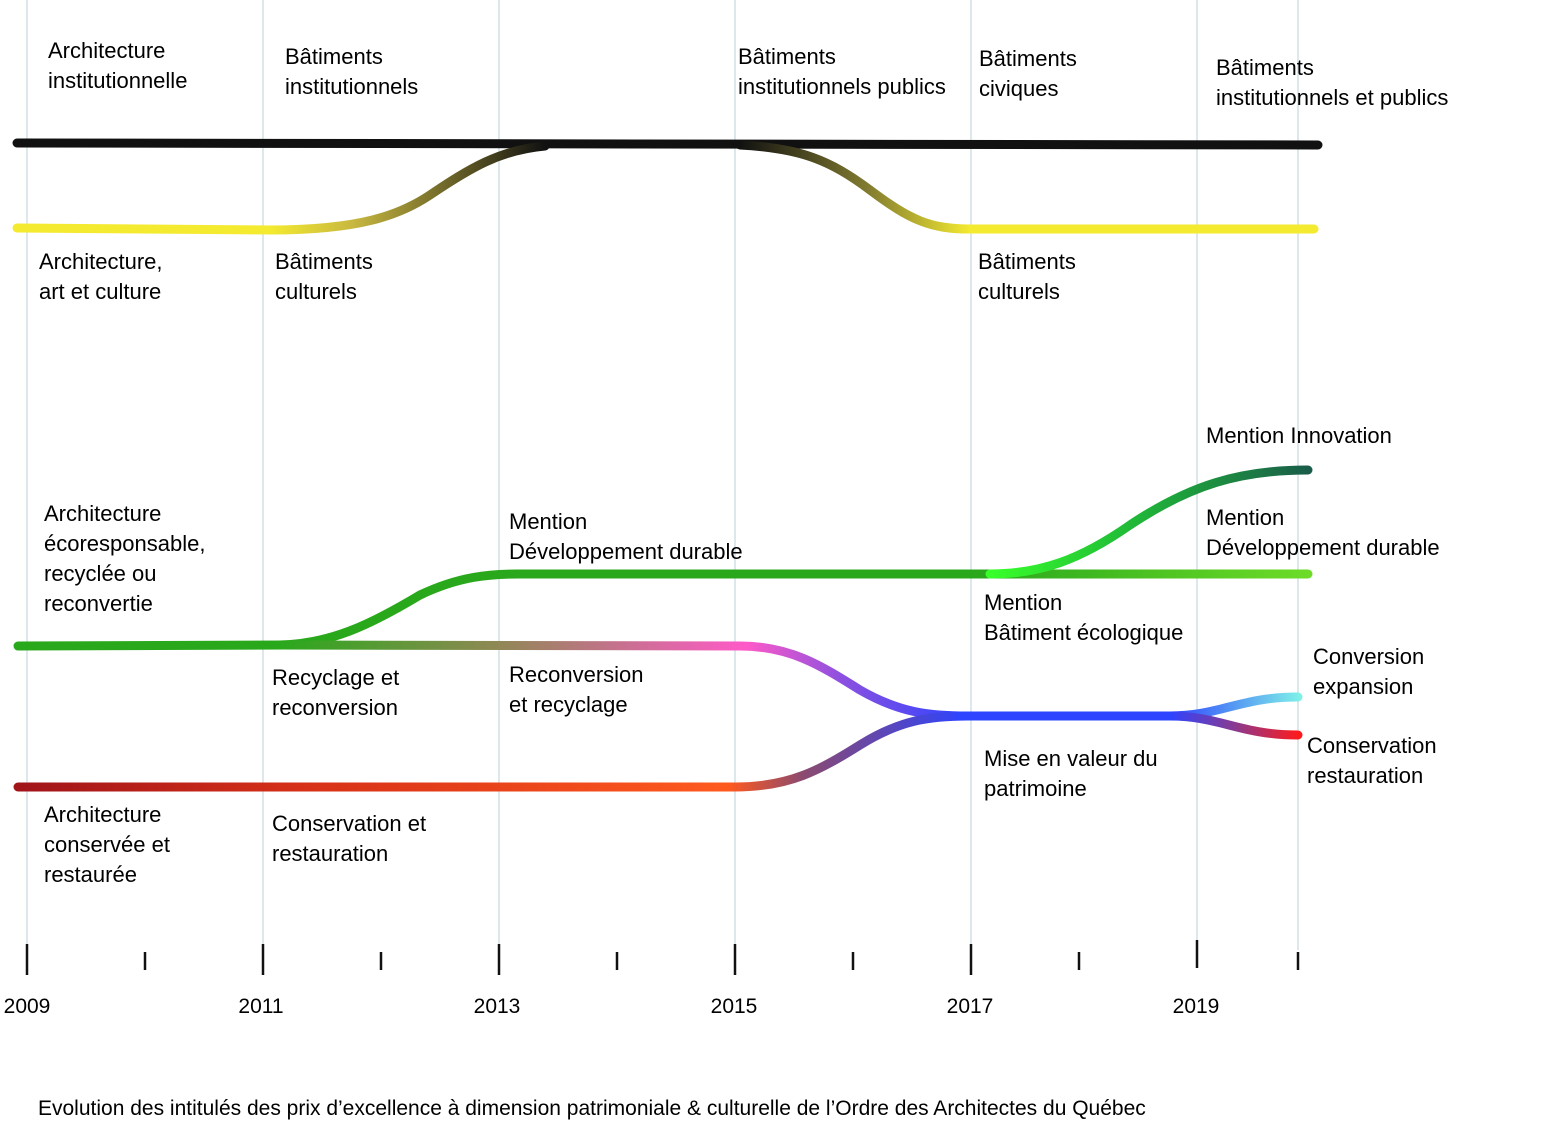 The width and height of the screenshot is (1548, 1137). Describe the element at coordinates (842, 71) in the screenshot. I see `label-batiments-institutionnels-publics: Bâtiments institutionnels publics` at that location.